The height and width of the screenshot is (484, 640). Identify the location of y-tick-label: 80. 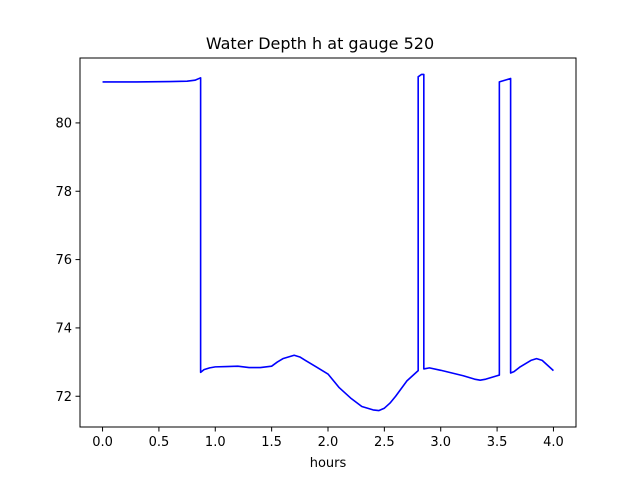
(63, 123).